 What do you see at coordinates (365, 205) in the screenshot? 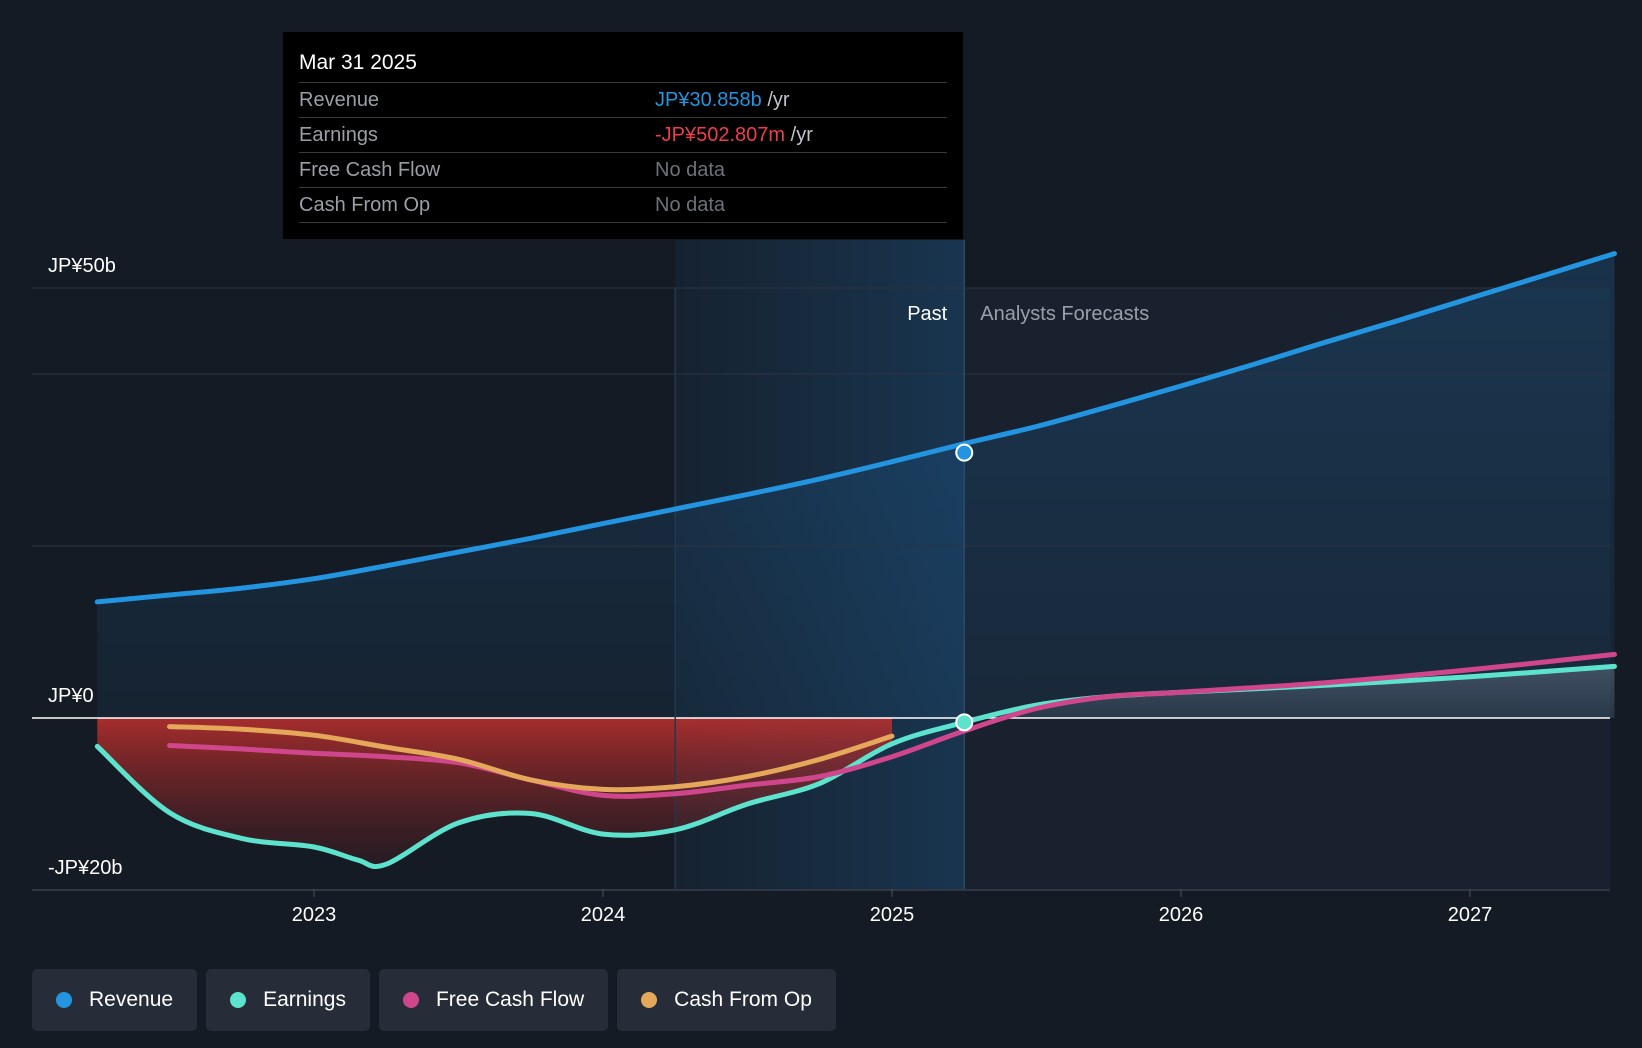
I see `tooltip-label: Cash From Op` at bounding box center [365, 205].